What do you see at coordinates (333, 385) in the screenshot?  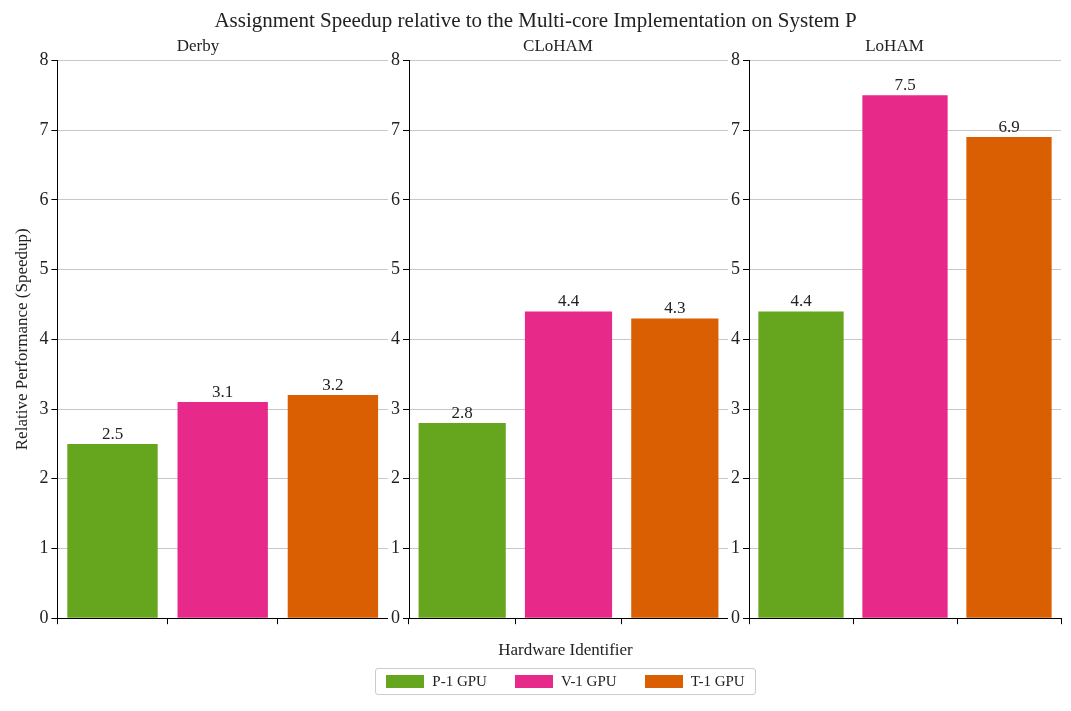 I see `data-label: 3.2` at bounding box center [333, 385].